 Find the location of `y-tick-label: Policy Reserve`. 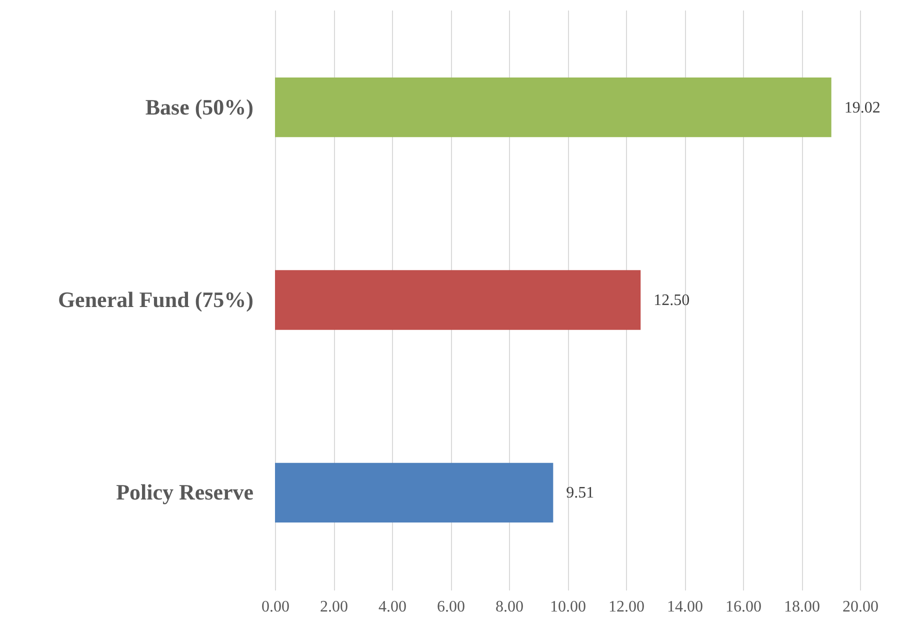

y-tick-label: Policy Reserve is located at coordinates (185, 492).